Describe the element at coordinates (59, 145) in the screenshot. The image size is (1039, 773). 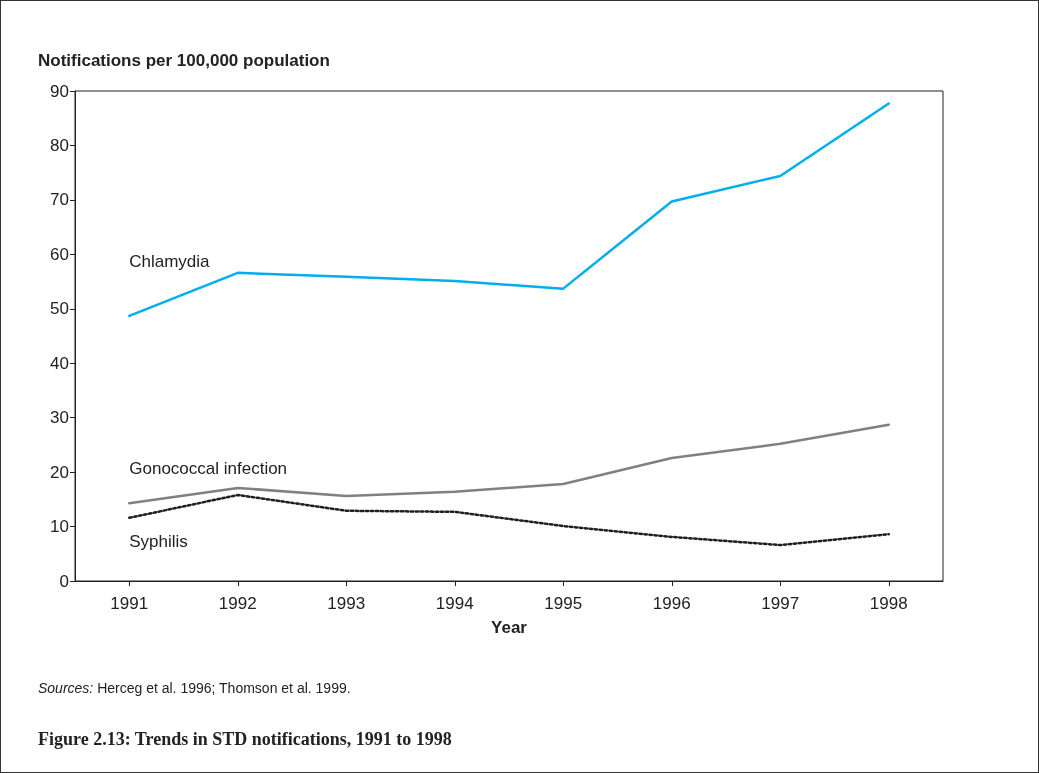
I see `y-tick-label: 80` at that location.